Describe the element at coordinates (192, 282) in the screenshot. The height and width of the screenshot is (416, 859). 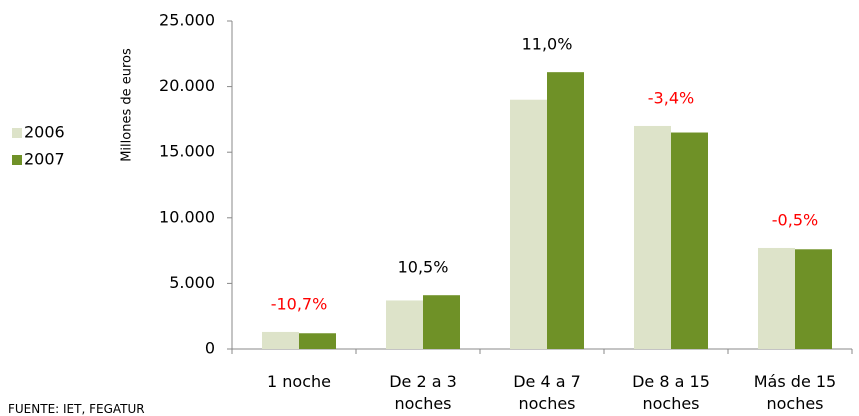
I see `y-tick-label: 5.000` at that location.